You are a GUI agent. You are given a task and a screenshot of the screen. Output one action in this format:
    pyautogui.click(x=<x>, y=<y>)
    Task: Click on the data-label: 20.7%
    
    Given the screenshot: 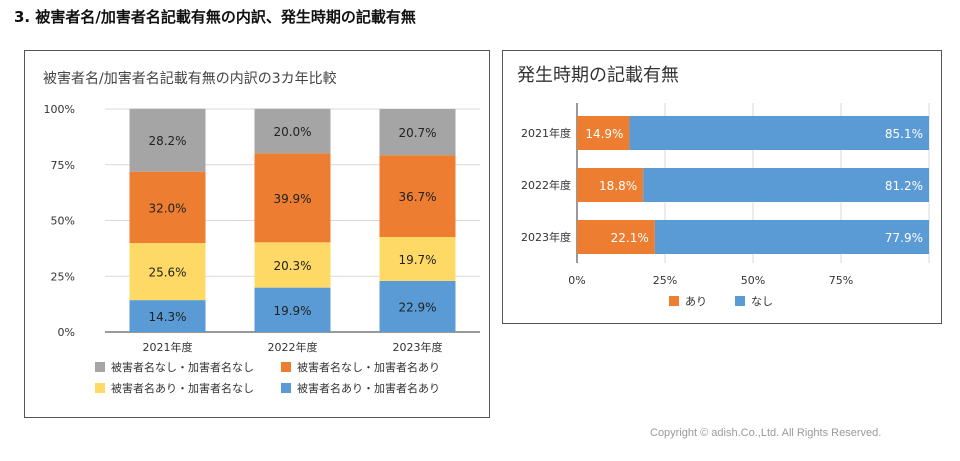 What is the action you would take?
    pyautogui.click(x=417, y=133)
    